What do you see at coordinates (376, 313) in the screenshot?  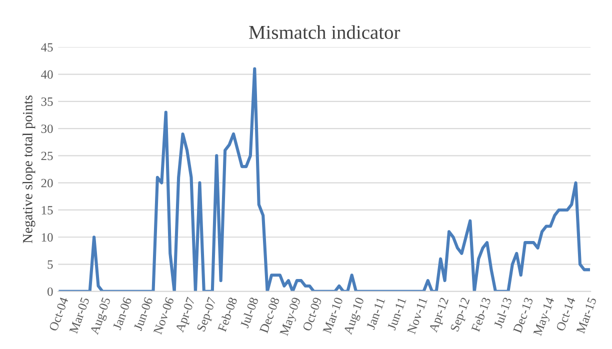 I see `x-tick-label: Jan-11` at bounding box center [376, 313].